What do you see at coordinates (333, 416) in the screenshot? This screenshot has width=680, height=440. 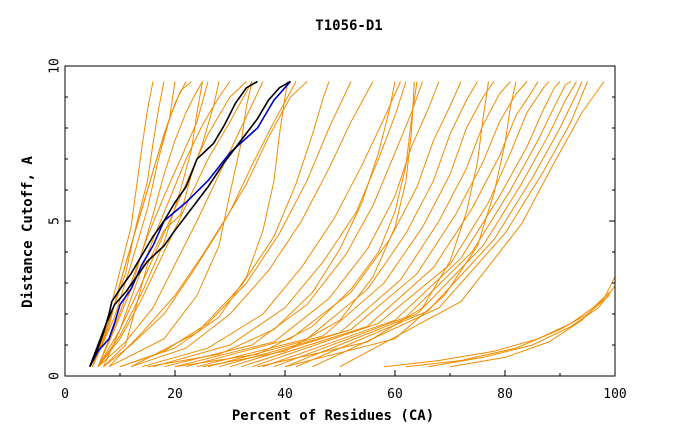 I see `x-axis-title: Percent of Residues (CA)` at bounding box center [333, 416].